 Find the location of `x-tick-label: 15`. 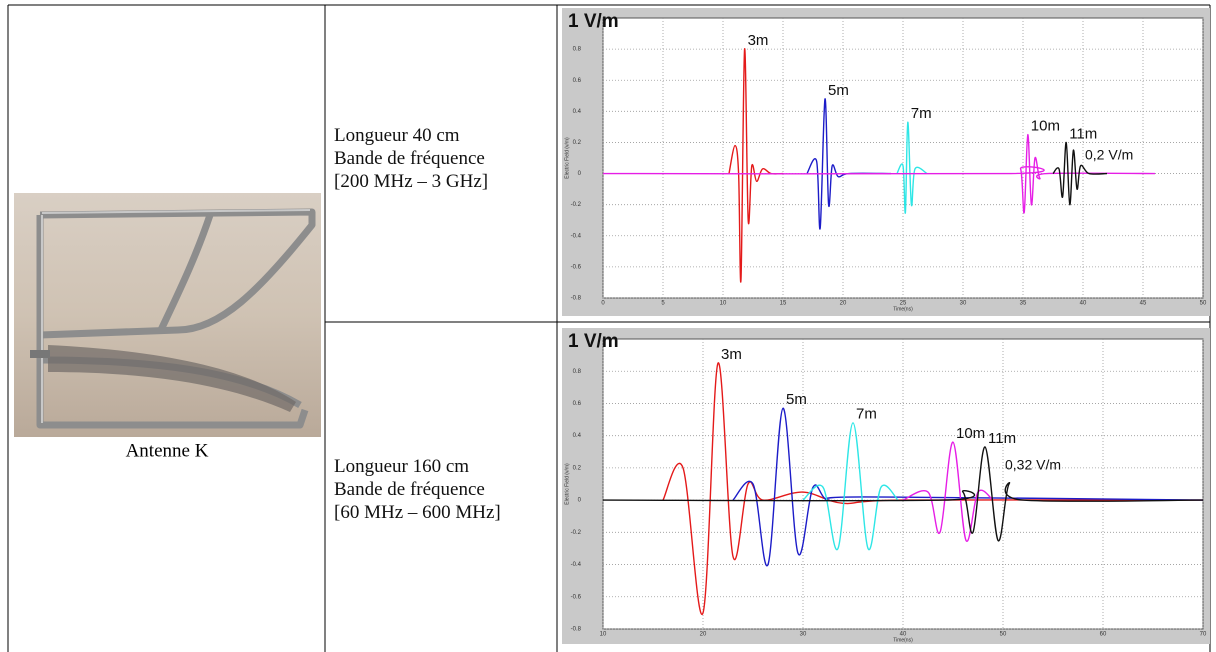

x-tick-label: 15 is located at coordinates (783, 304).